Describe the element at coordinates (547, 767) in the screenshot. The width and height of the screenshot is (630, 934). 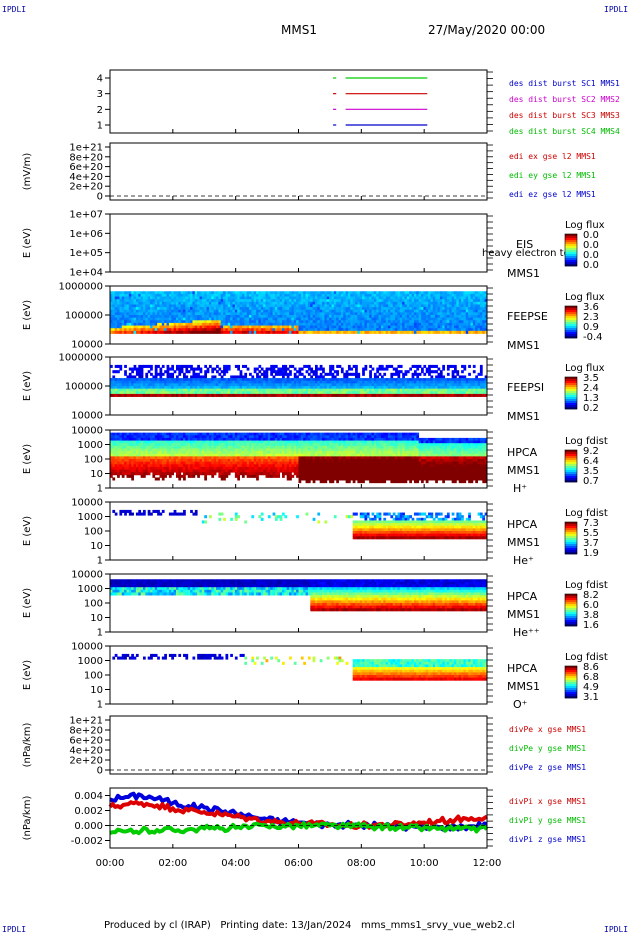
I see `legend-entry: divPe z gse MMS1` at that location.